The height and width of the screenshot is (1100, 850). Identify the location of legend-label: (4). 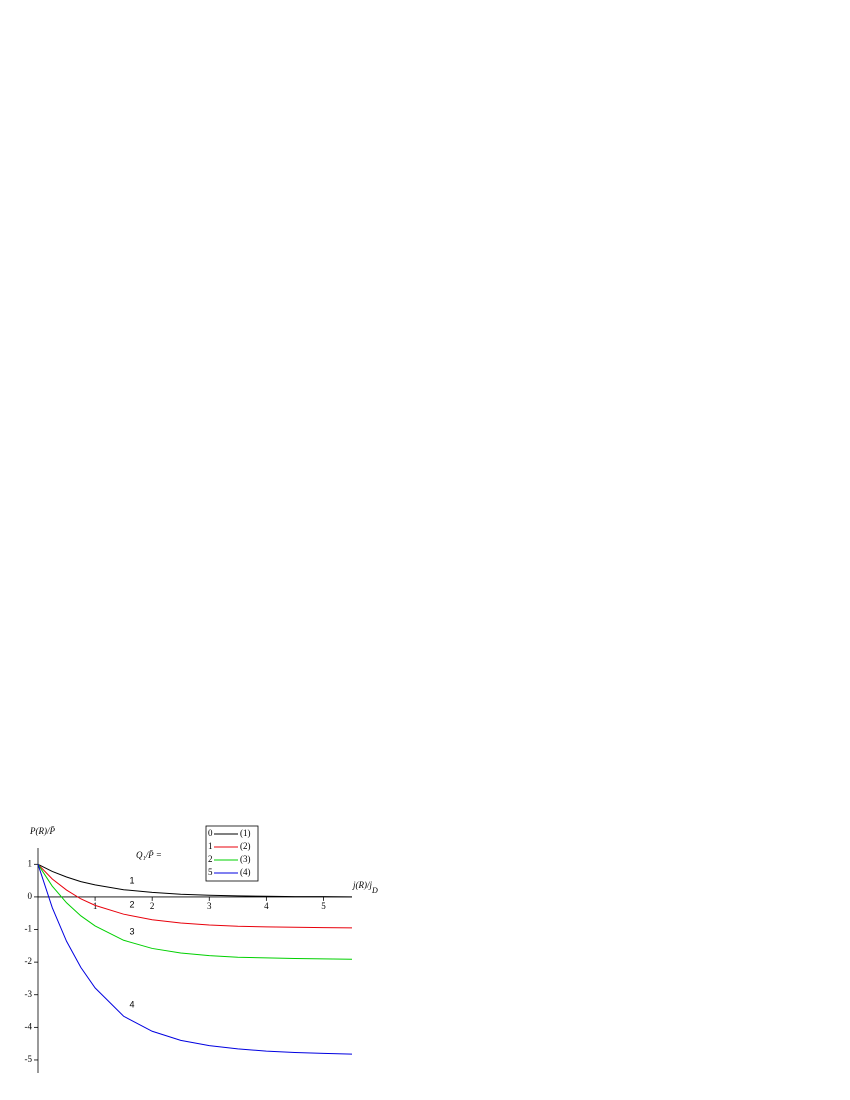
(245, 872).